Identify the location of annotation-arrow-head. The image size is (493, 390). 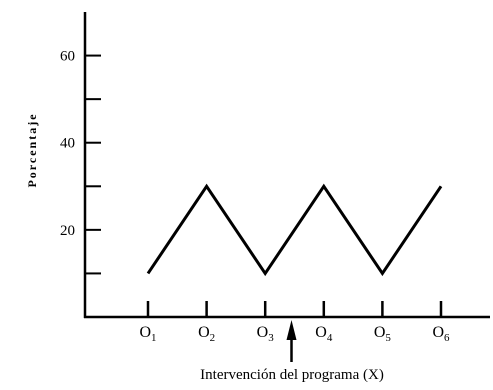
(292, 330).